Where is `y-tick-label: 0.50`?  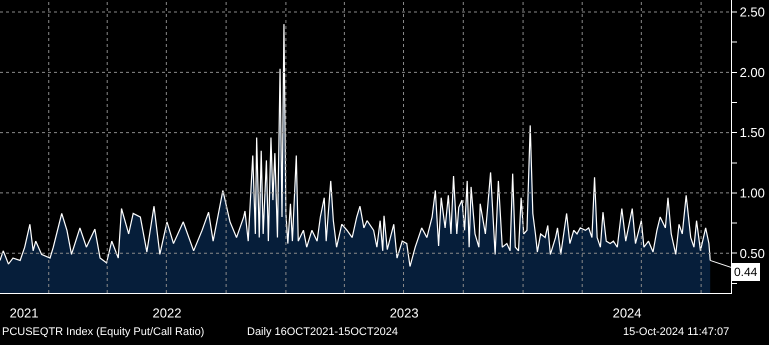
y-tick-label: 0.50 is located at coordinates (752, 253).